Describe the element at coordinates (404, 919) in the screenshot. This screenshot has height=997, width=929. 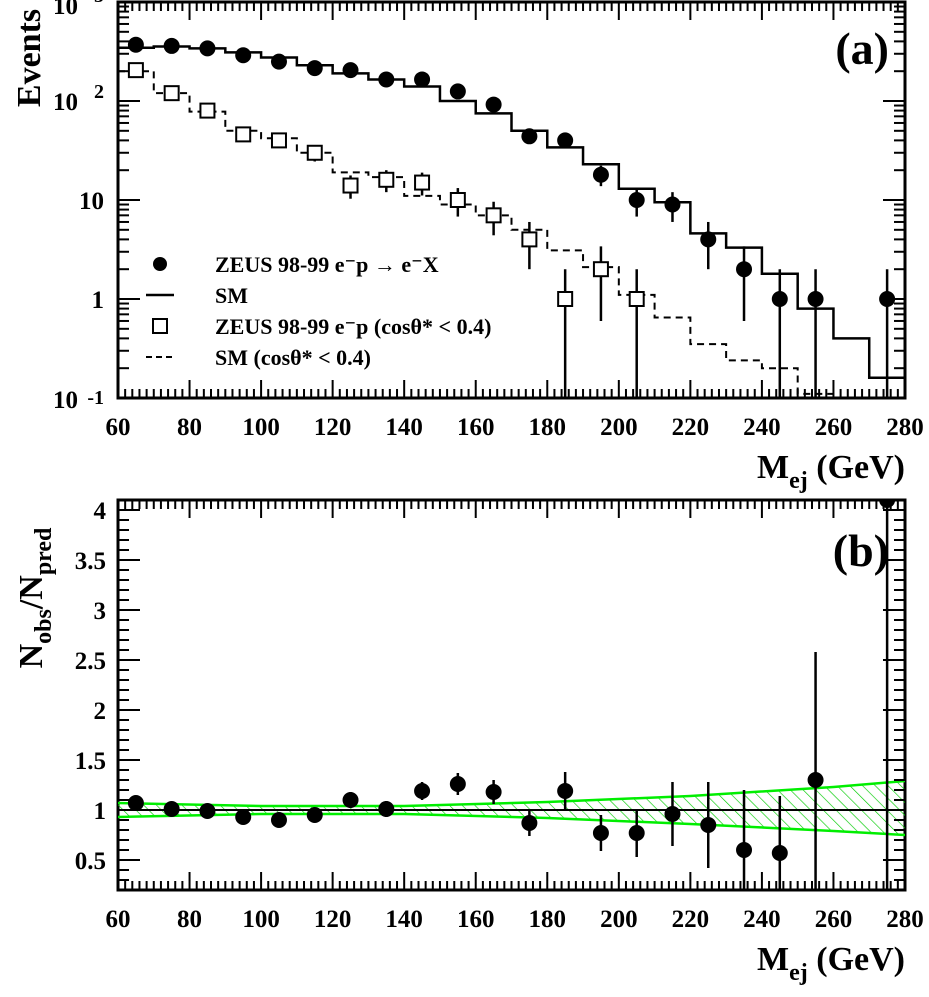
I see `panel-b-x-tick-label: 140` at that location.